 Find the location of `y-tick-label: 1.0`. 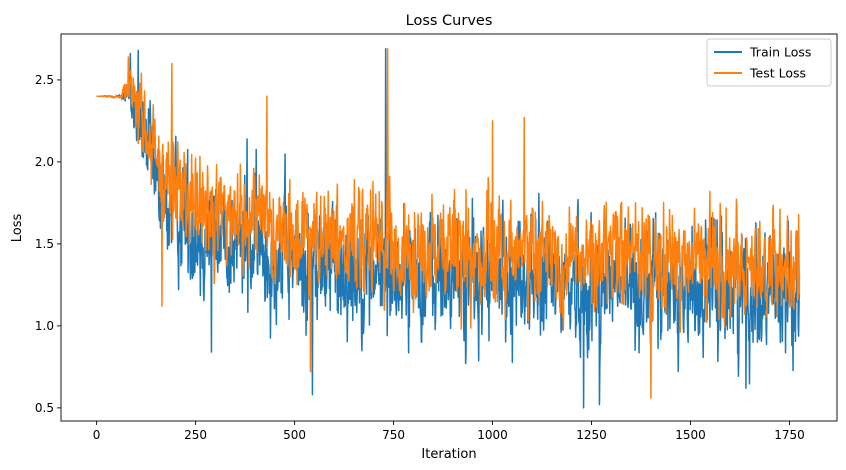

y-tick-label: 1.0 is located at coordinates (44, 326).